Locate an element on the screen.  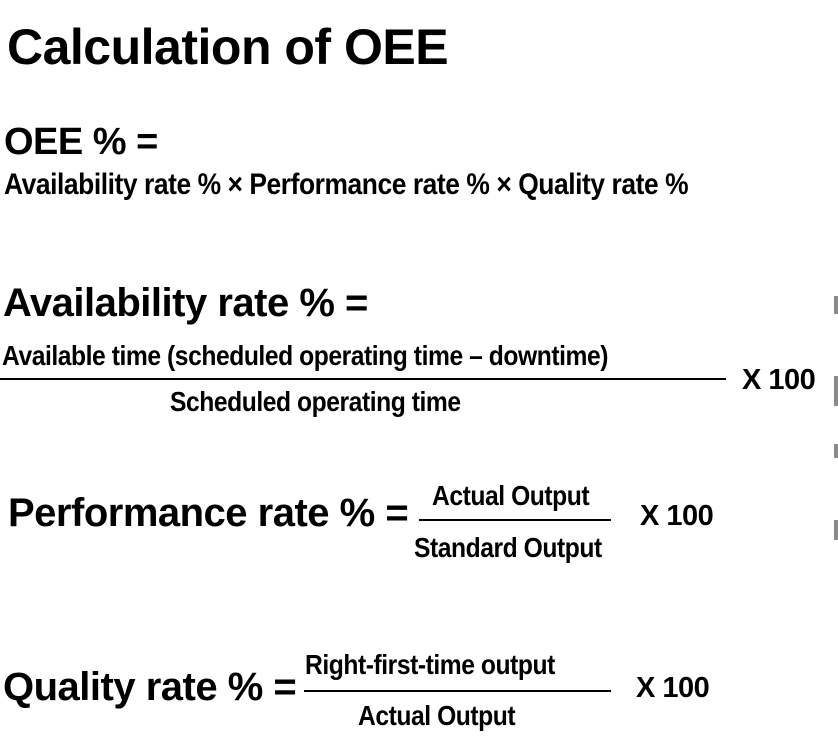
availability-multiplier: X 100 is located at coordinates (779, 380).